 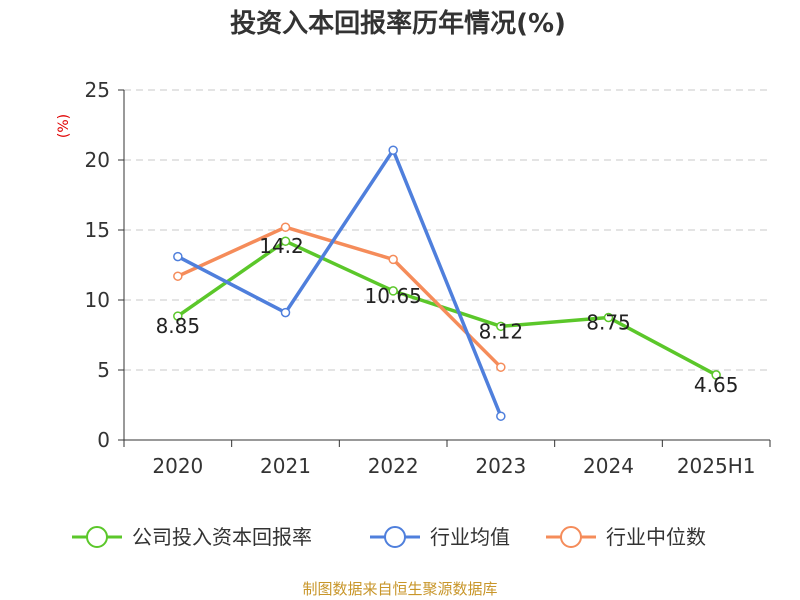 I want to click on legend-label: 行业均值, so click(x=470, y=537).